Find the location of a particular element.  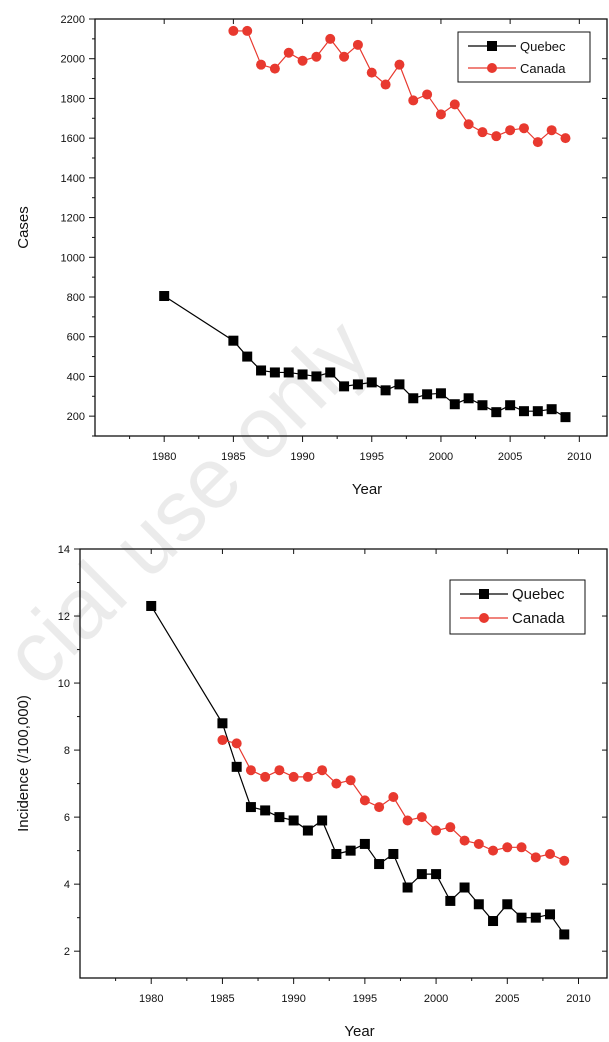

y-tick-label: 4 is located at coordinates (67, 885).